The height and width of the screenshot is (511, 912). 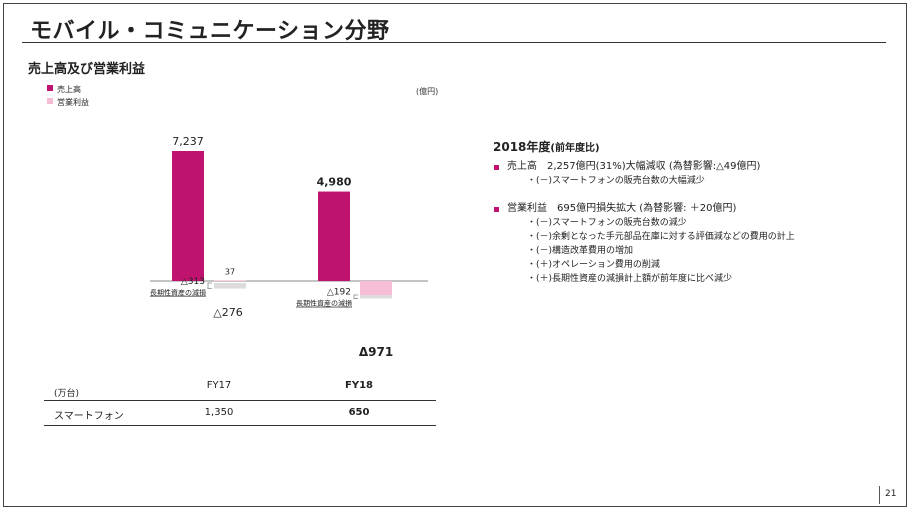 What do you see at coordinates (630, 279) in the screenshot?
I see `commentary-subitem: ・(＋)長期性資産の減損計上額が前年度に比べ減少` at bounding box center [630, 279].